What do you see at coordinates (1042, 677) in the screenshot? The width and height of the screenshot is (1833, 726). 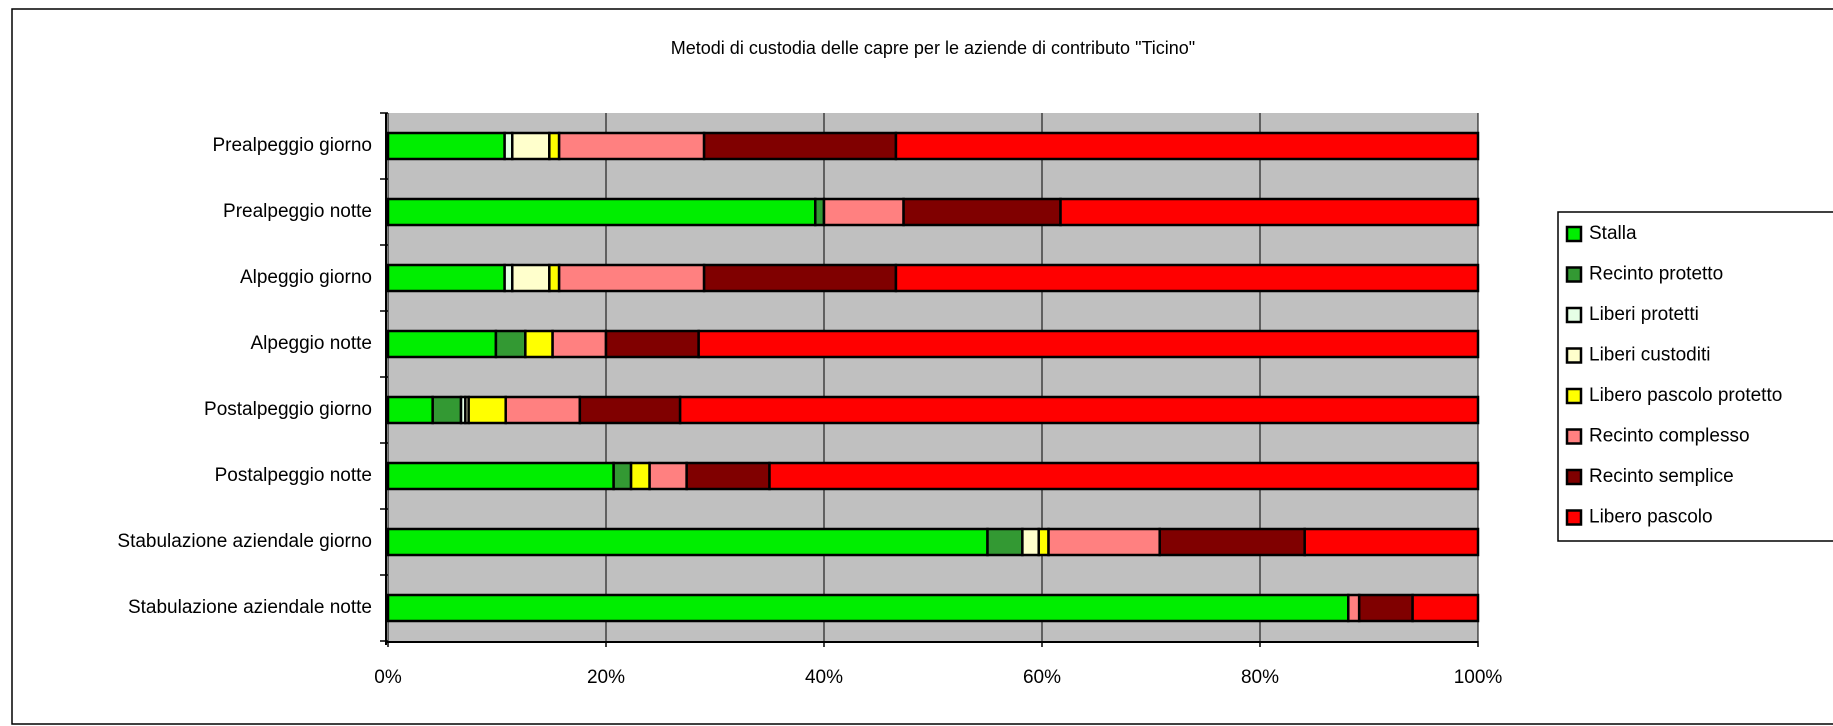 I see `x-tick-label: 60%` at bounding box center [1042, 677].